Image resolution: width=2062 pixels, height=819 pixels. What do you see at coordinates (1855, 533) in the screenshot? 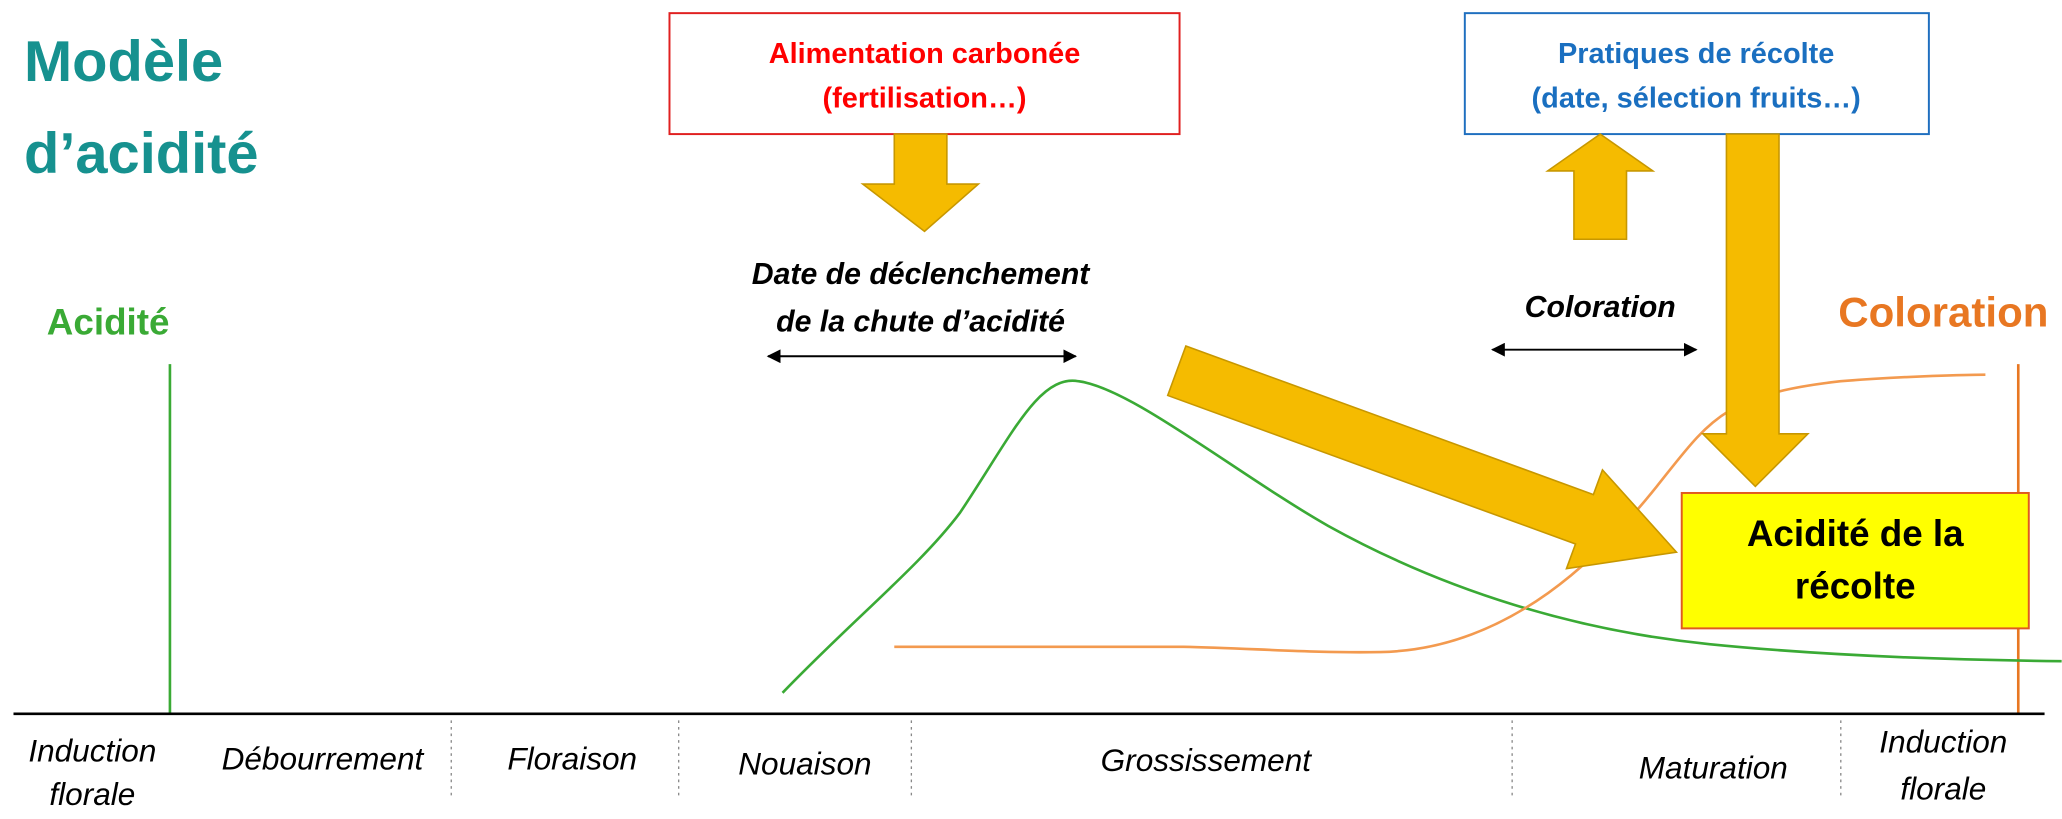
I see `box-text: Acidité de la` at bounding box center [1855, 533].